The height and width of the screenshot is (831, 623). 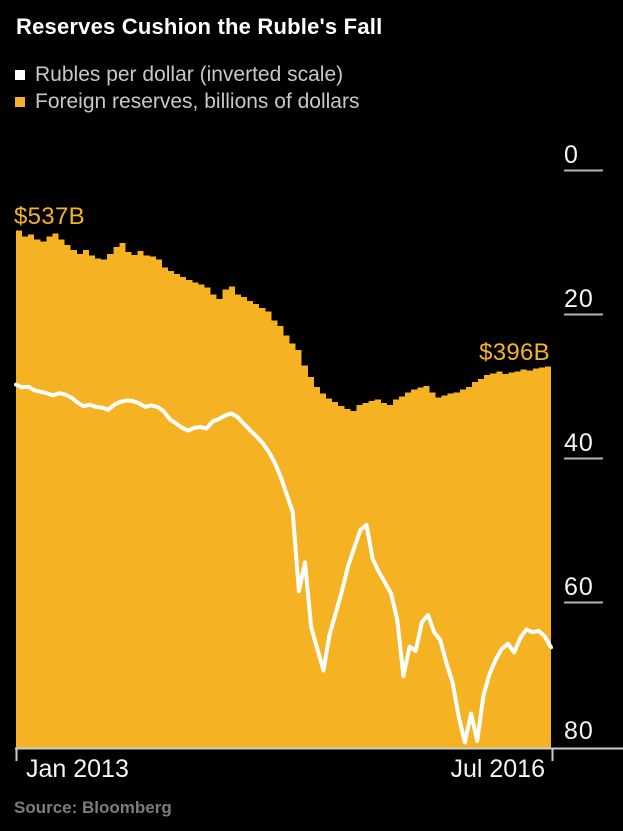 I want to click on annotation-start-reserves: $537B, so click(x=49, y=216).